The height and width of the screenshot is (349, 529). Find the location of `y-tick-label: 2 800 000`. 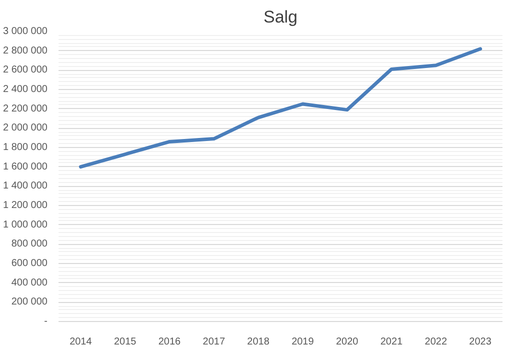

y-tick-label: 2 800 000 is located at coordinates (25, 50).